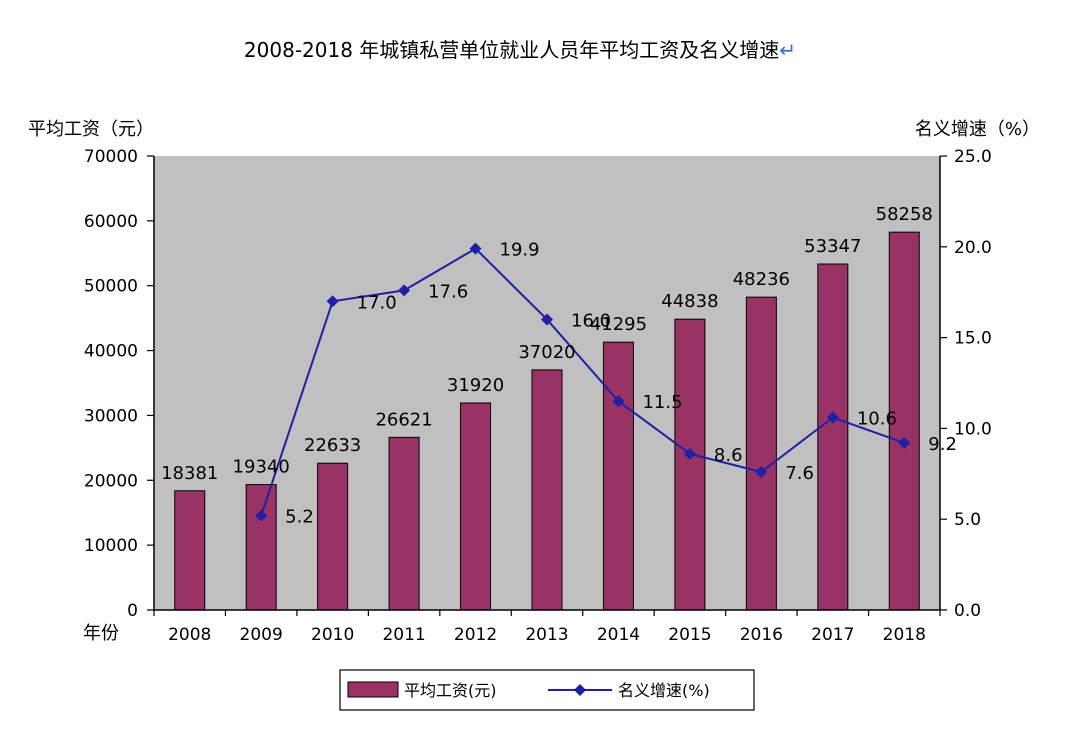  I want to click on y-right-axis-title: 名义增速（%）, so click(977, 129).